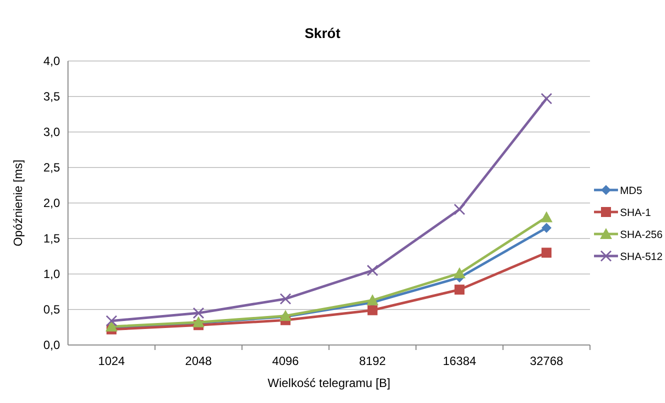  I want to click on y-tick-label: 3,5, so click(51, 97).